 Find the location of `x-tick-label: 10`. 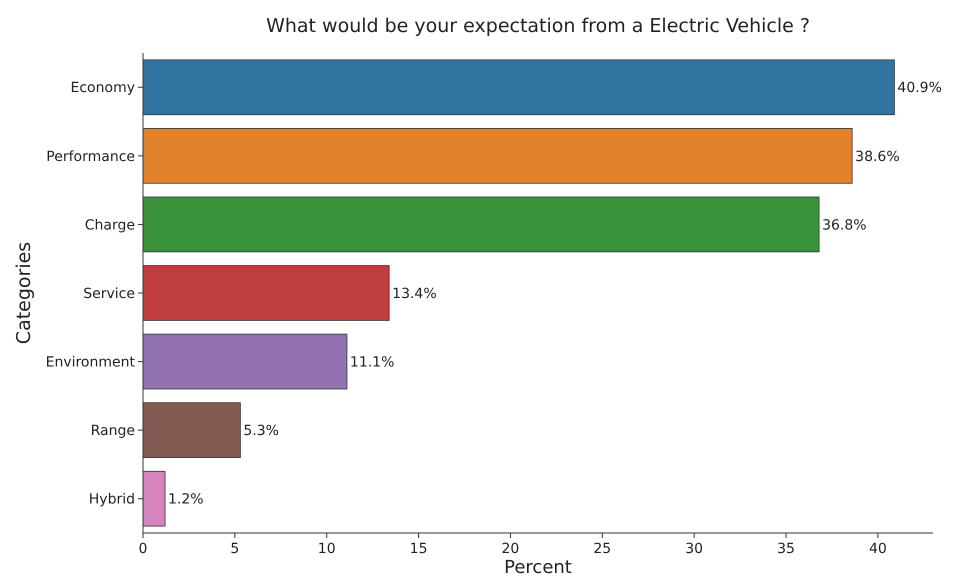

x-tick-label: 10 is located at coordinates (327, 549).